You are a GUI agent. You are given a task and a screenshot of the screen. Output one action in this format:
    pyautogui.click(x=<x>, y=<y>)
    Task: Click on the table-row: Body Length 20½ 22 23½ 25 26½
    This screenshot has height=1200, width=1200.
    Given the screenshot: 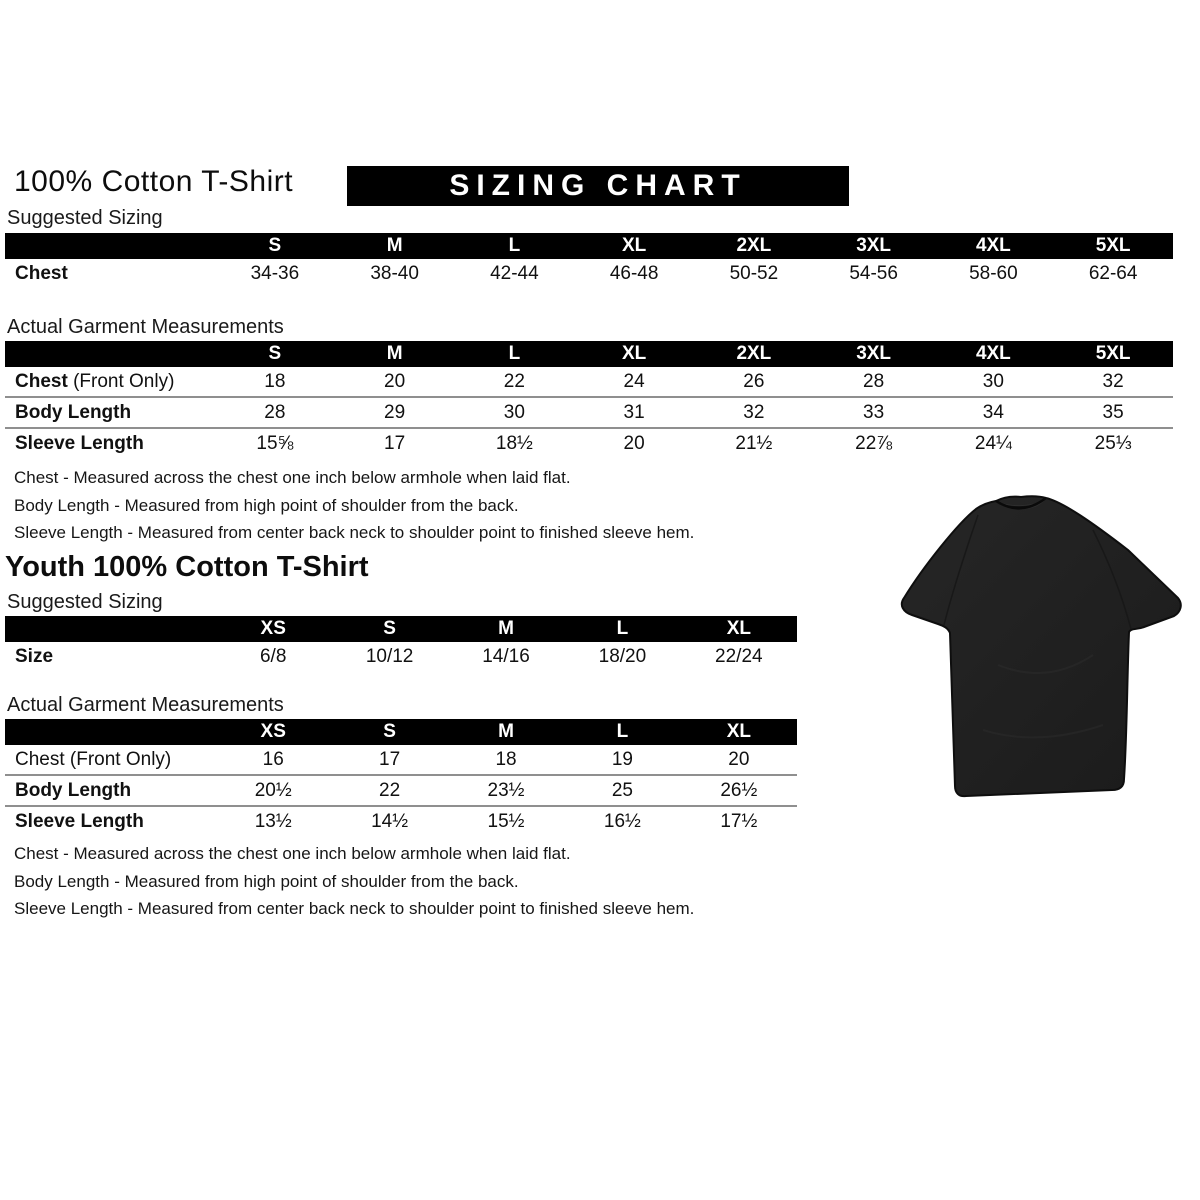 What is the action you would take?
    pyautogui.click(x=401, y=789)
    